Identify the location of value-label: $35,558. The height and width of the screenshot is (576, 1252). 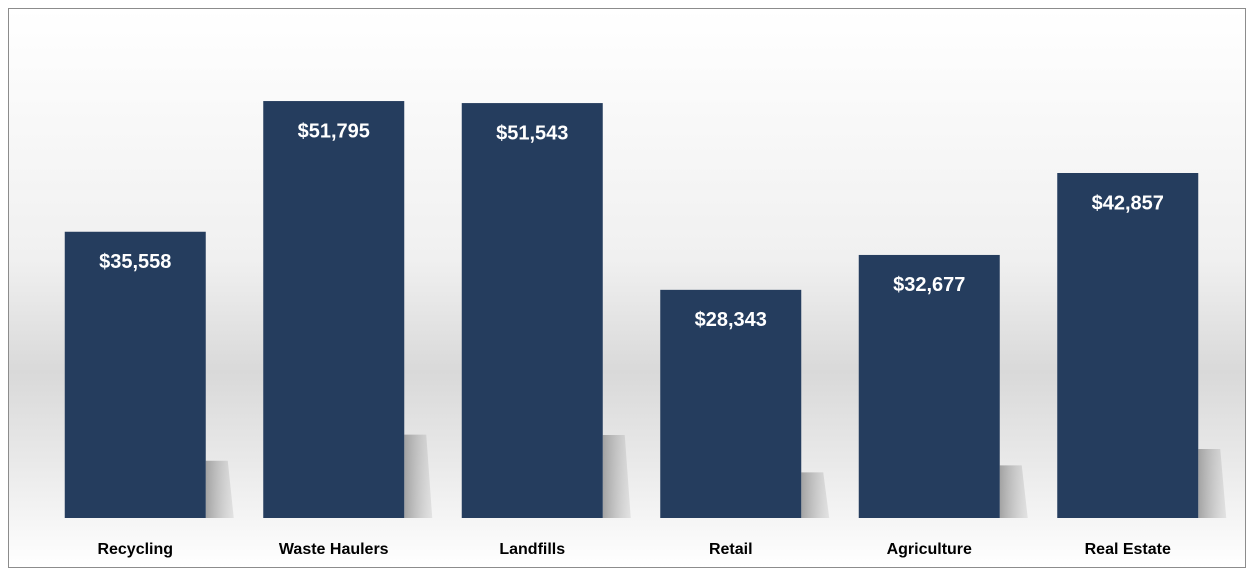
(135, 262).